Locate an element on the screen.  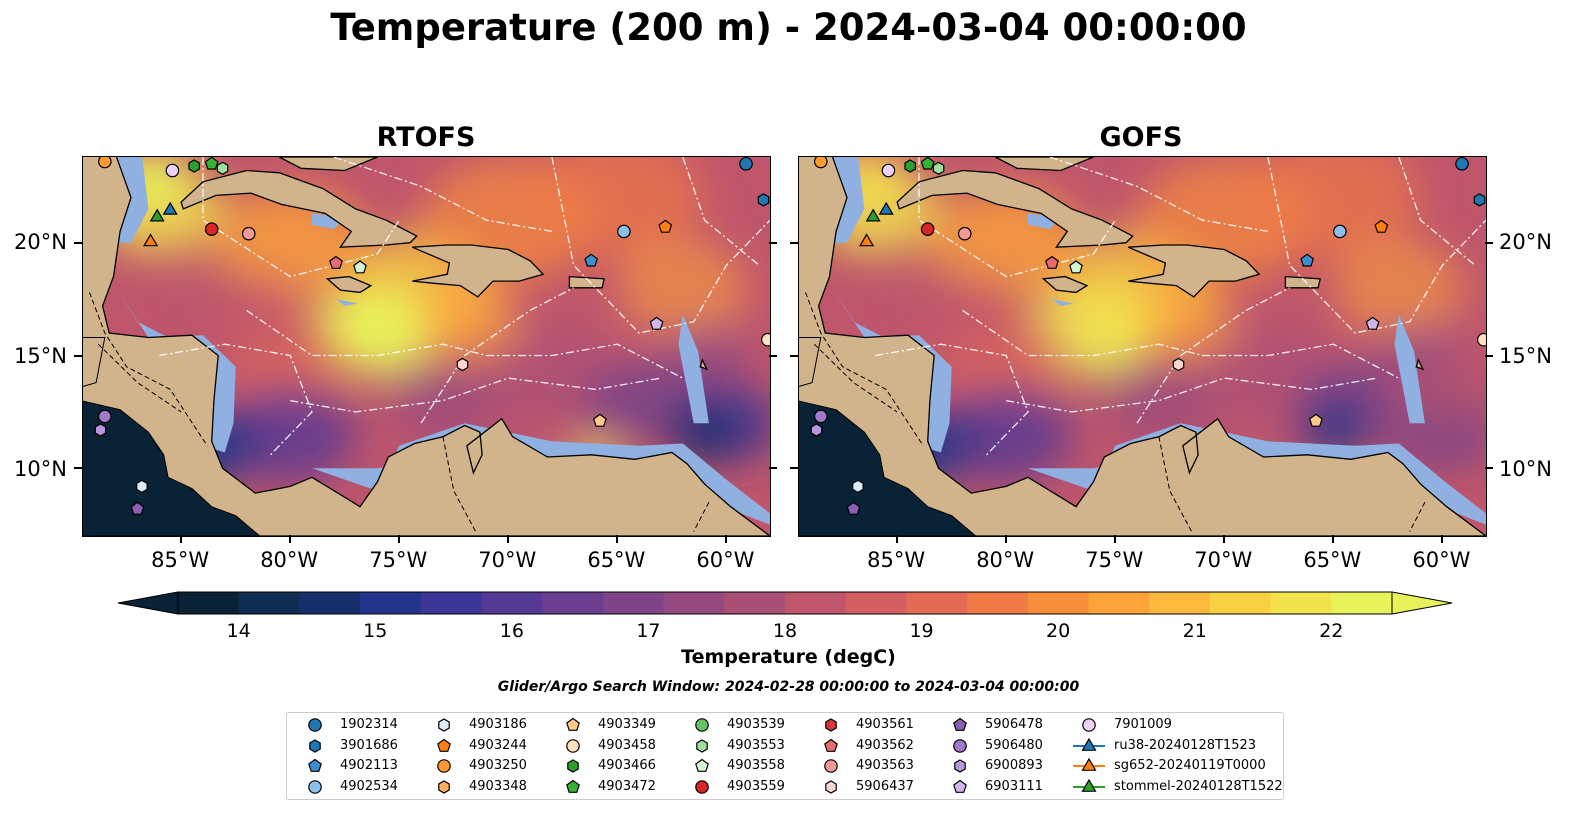
legend-item: 4903563 is located at coordinates (913, 766).